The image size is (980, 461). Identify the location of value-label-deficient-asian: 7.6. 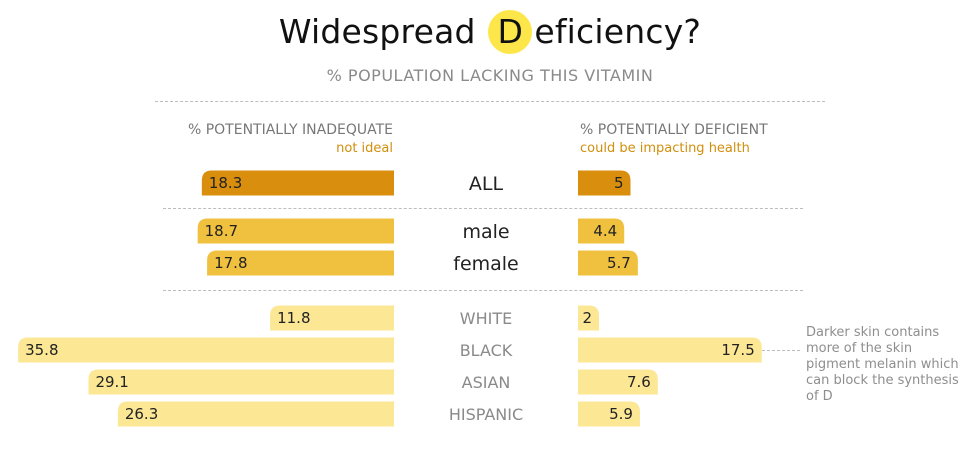
(639, 382).